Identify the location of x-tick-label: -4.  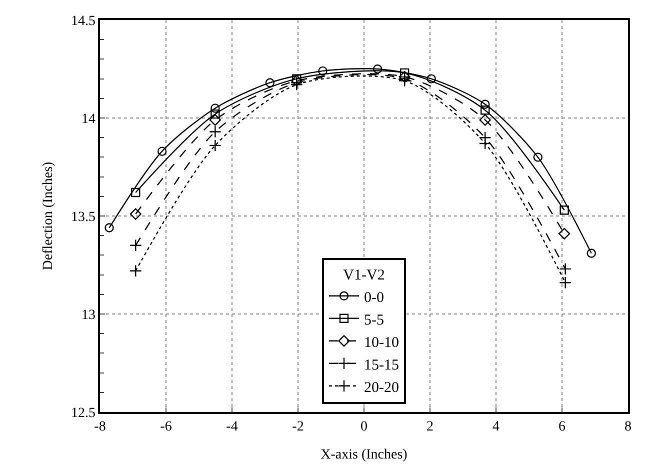
(232, 427).